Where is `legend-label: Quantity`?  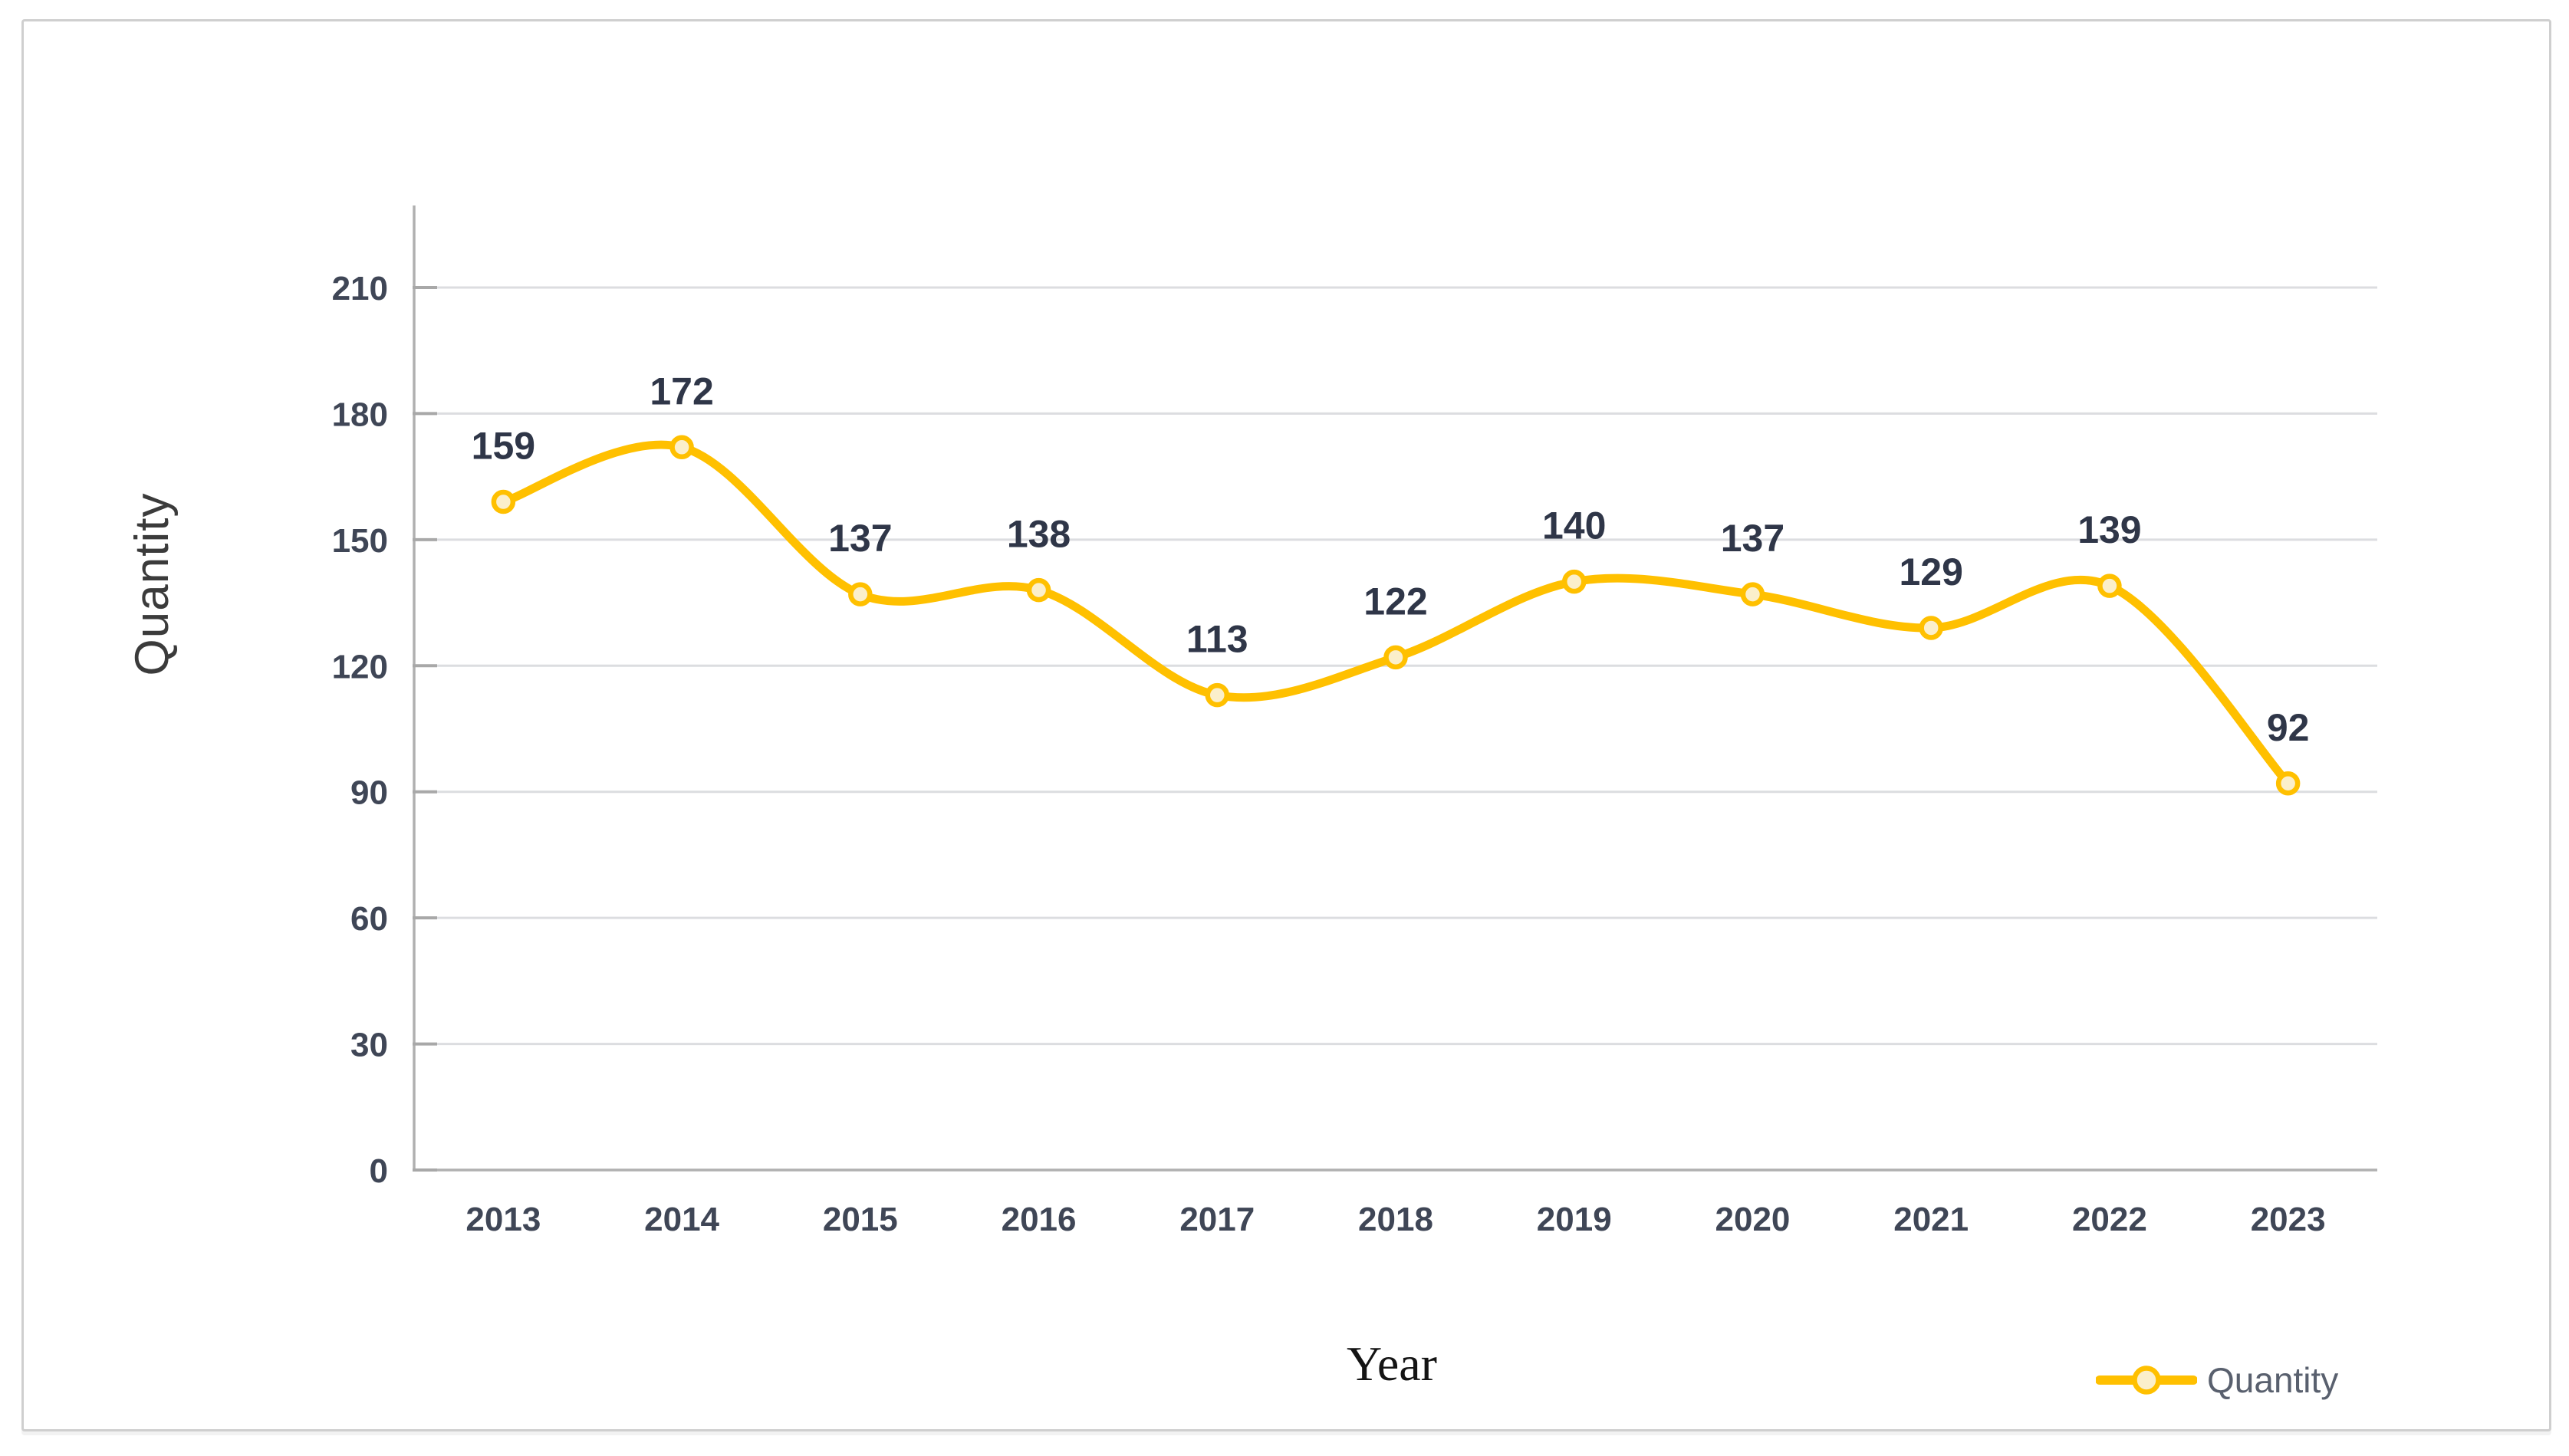 legend-label: Quantity is located at coordinates (2273, 1380).